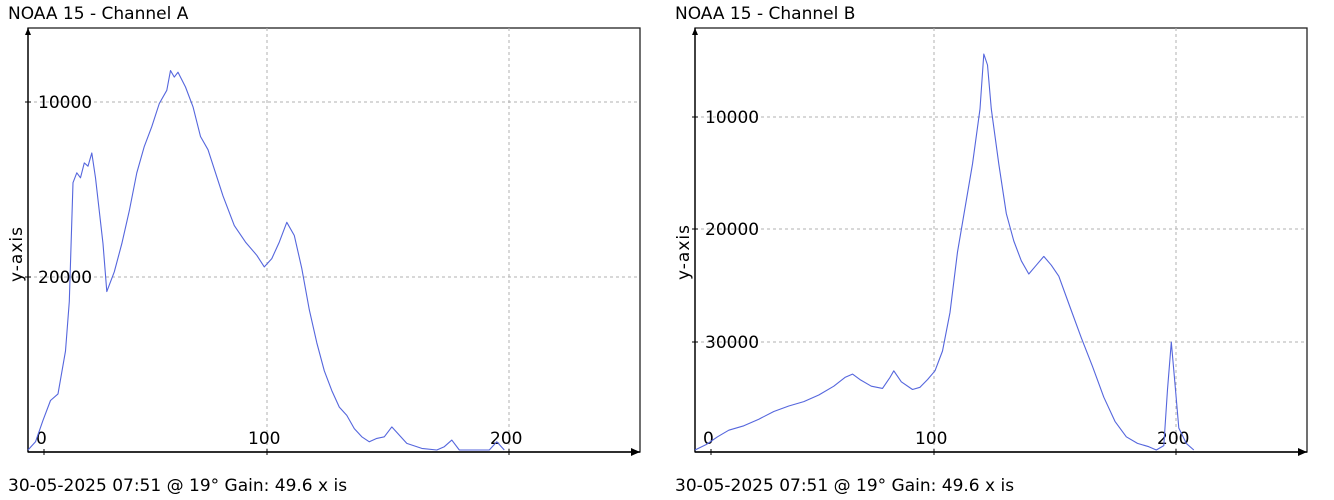 This screenshot has width=1334, height=500. What do you see at coordinates (98, 14) in the screenshot?
I see `chart-title: NOAA 15 - Channel A` at bounding box center [98, 14].